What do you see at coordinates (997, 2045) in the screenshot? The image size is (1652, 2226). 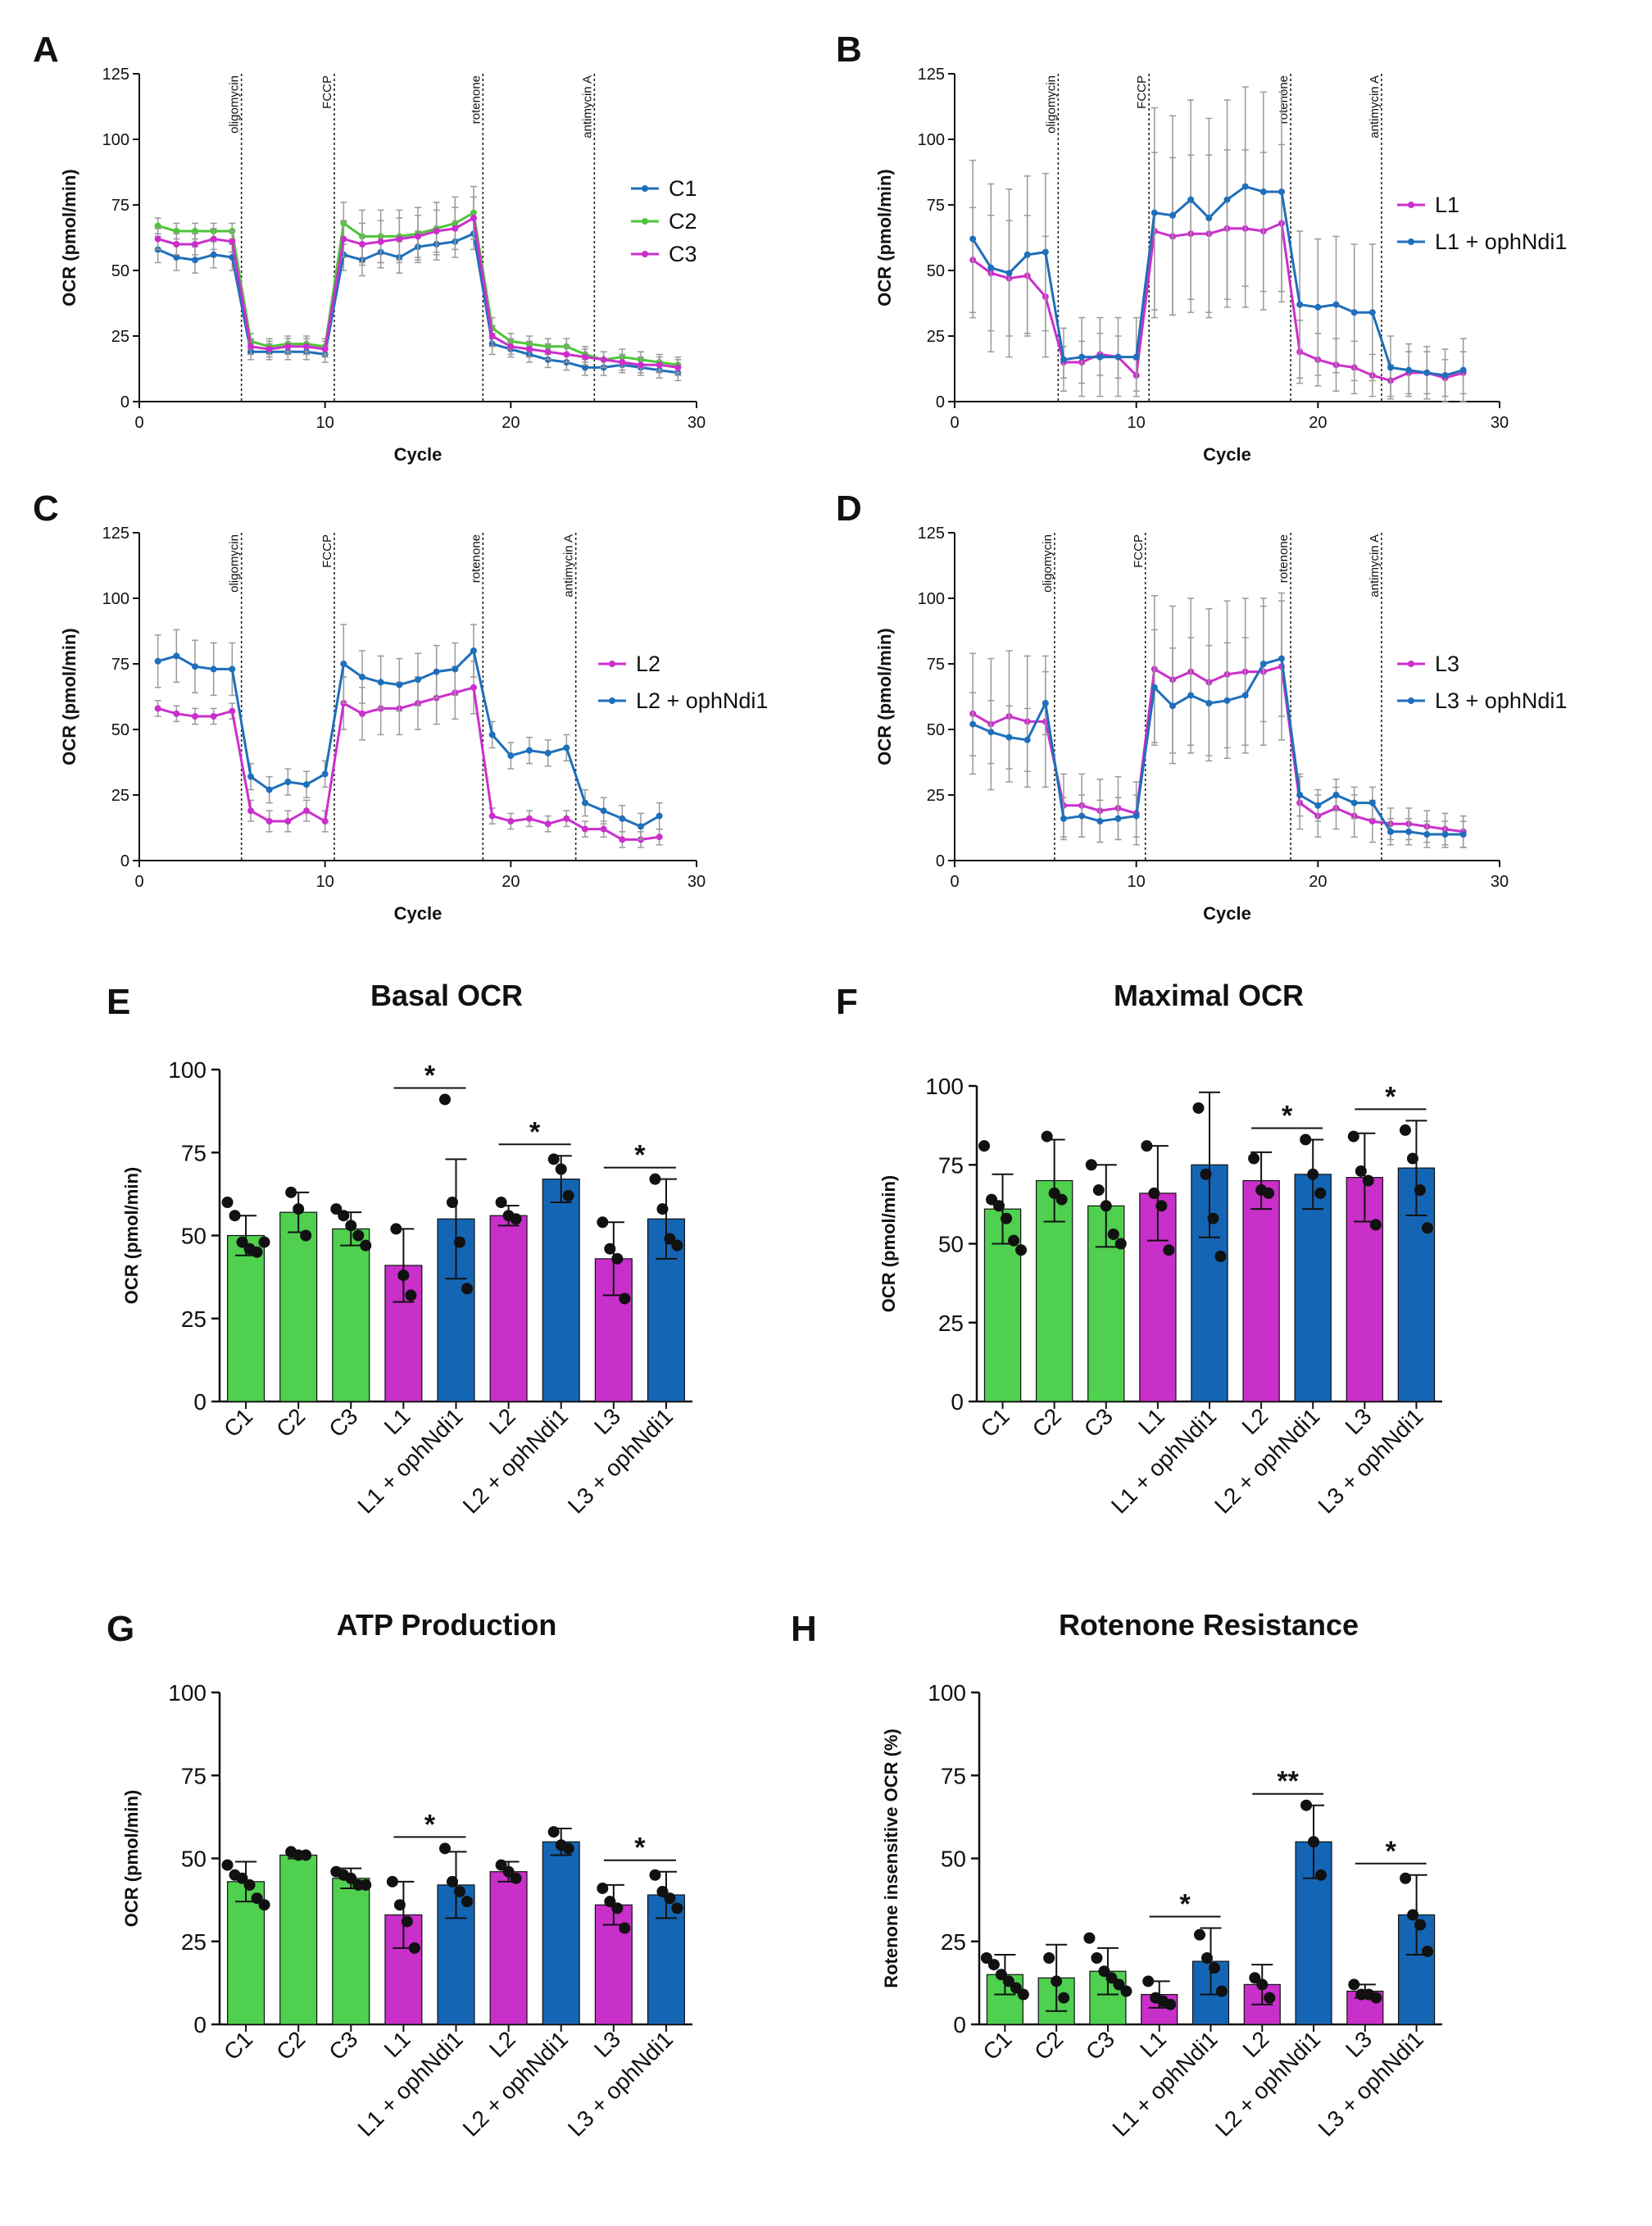 I see `category-label: C1` at bounding box center [997, 2045].